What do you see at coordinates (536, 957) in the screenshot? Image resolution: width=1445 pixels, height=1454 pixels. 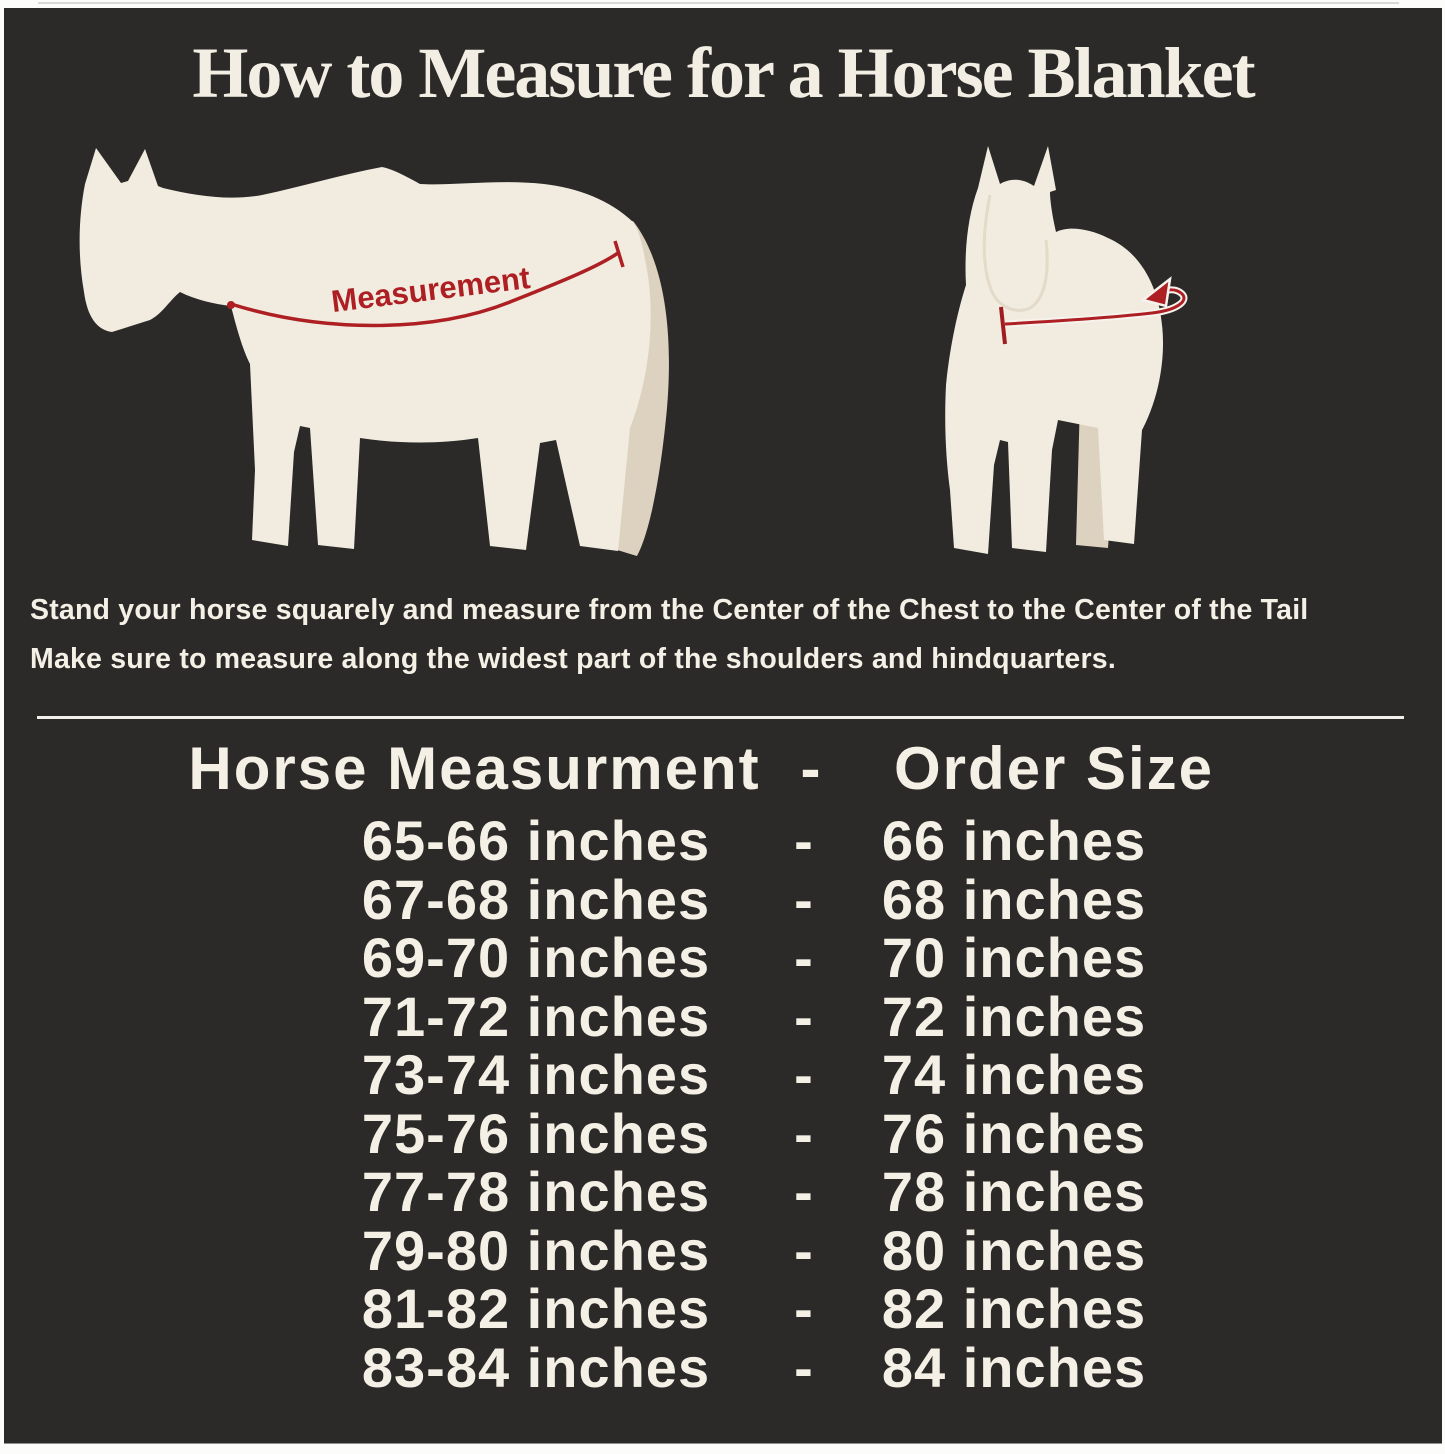 I see `measurement-range: 69-70 inches` at bounding box center [536, 957].